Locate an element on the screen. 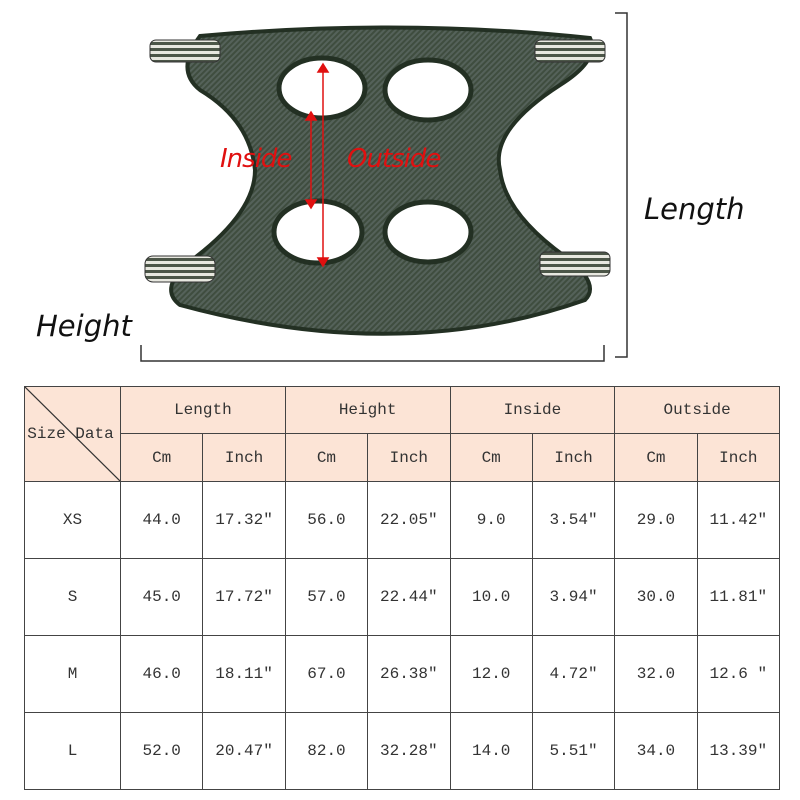 The width and height of the screenshot is (800, 800). value-cell: 82.0 is located at coordinates (326, 751).